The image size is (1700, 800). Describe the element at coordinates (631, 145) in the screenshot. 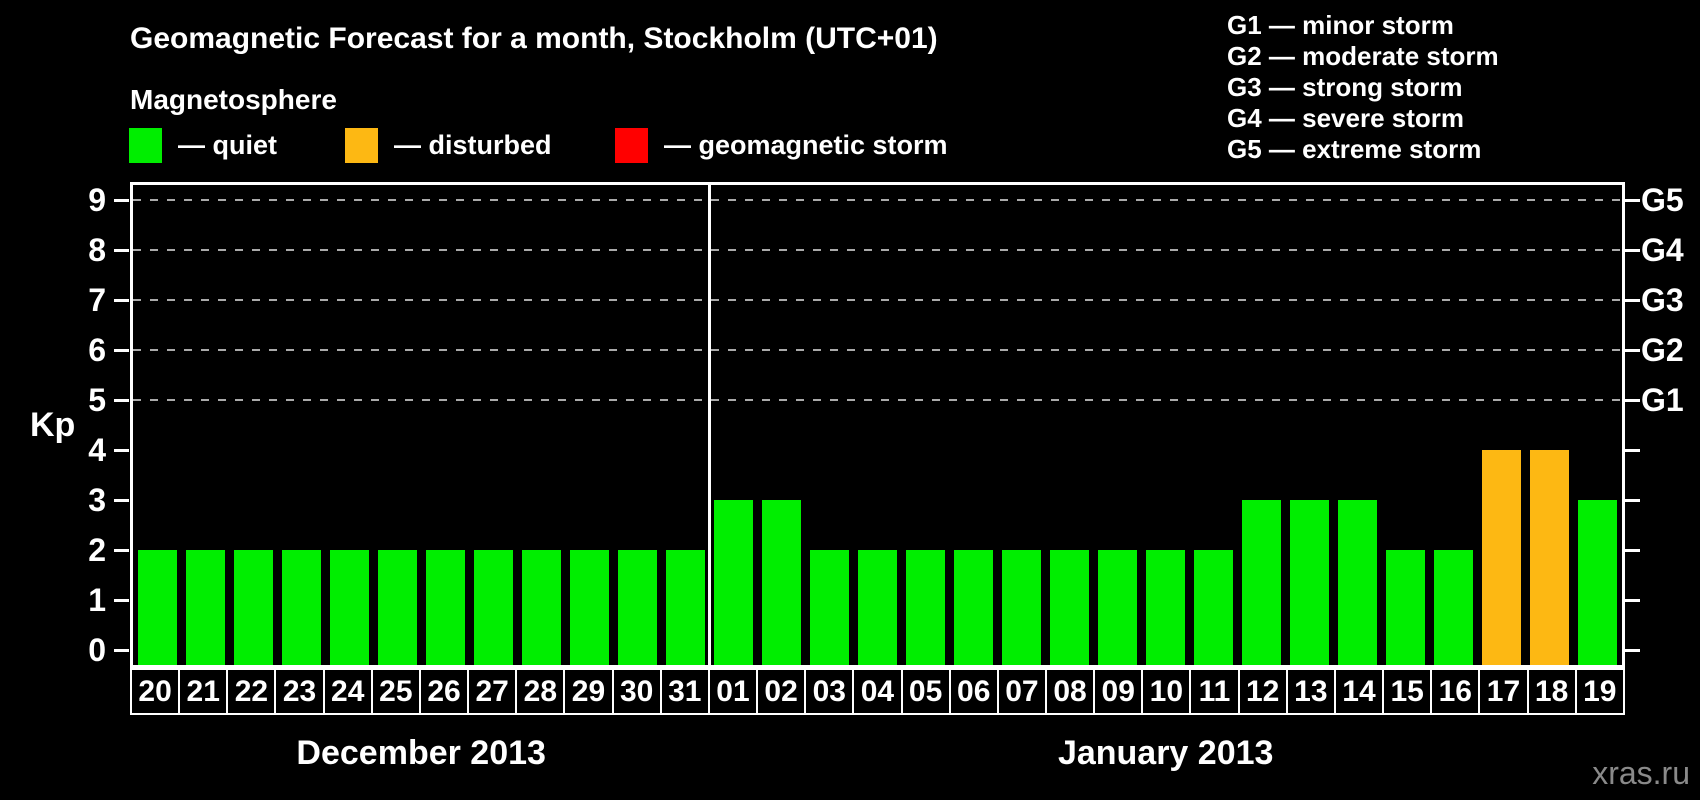

I see `storm-color-swatch` at that location.